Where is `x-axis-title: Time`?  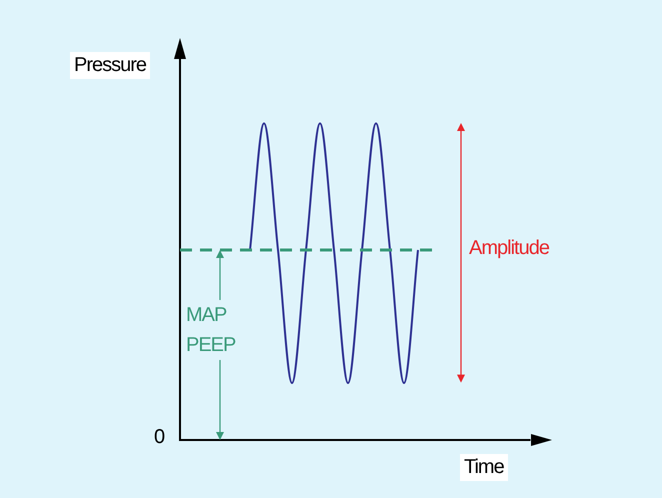 x-axis-title: Time is located at coordinates (484, 467).